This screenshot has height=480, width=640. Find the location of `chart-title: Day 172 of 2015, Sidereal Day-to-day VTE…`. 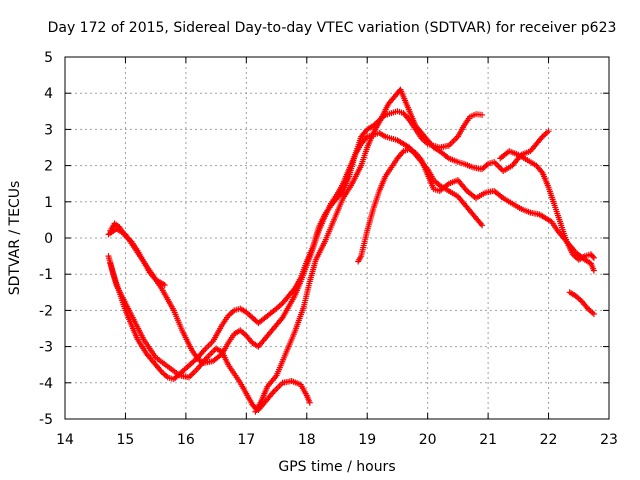

chart-title: Day 172 of 2015, Sidereal Day-to-day VTE… is located at coordinates (332, 28).